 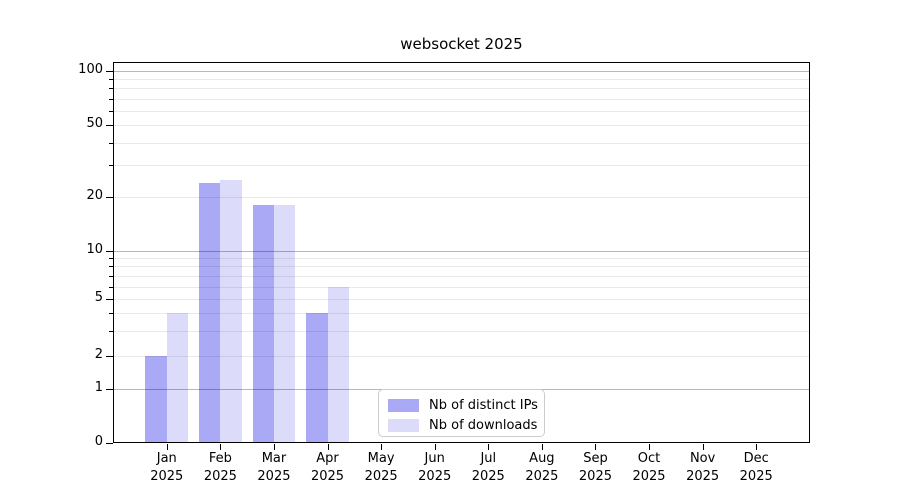 What do you see at coordinates (542, 458) in the screenshot?
I see `x-tick-month: Aug` at bounding box center [542, 458].